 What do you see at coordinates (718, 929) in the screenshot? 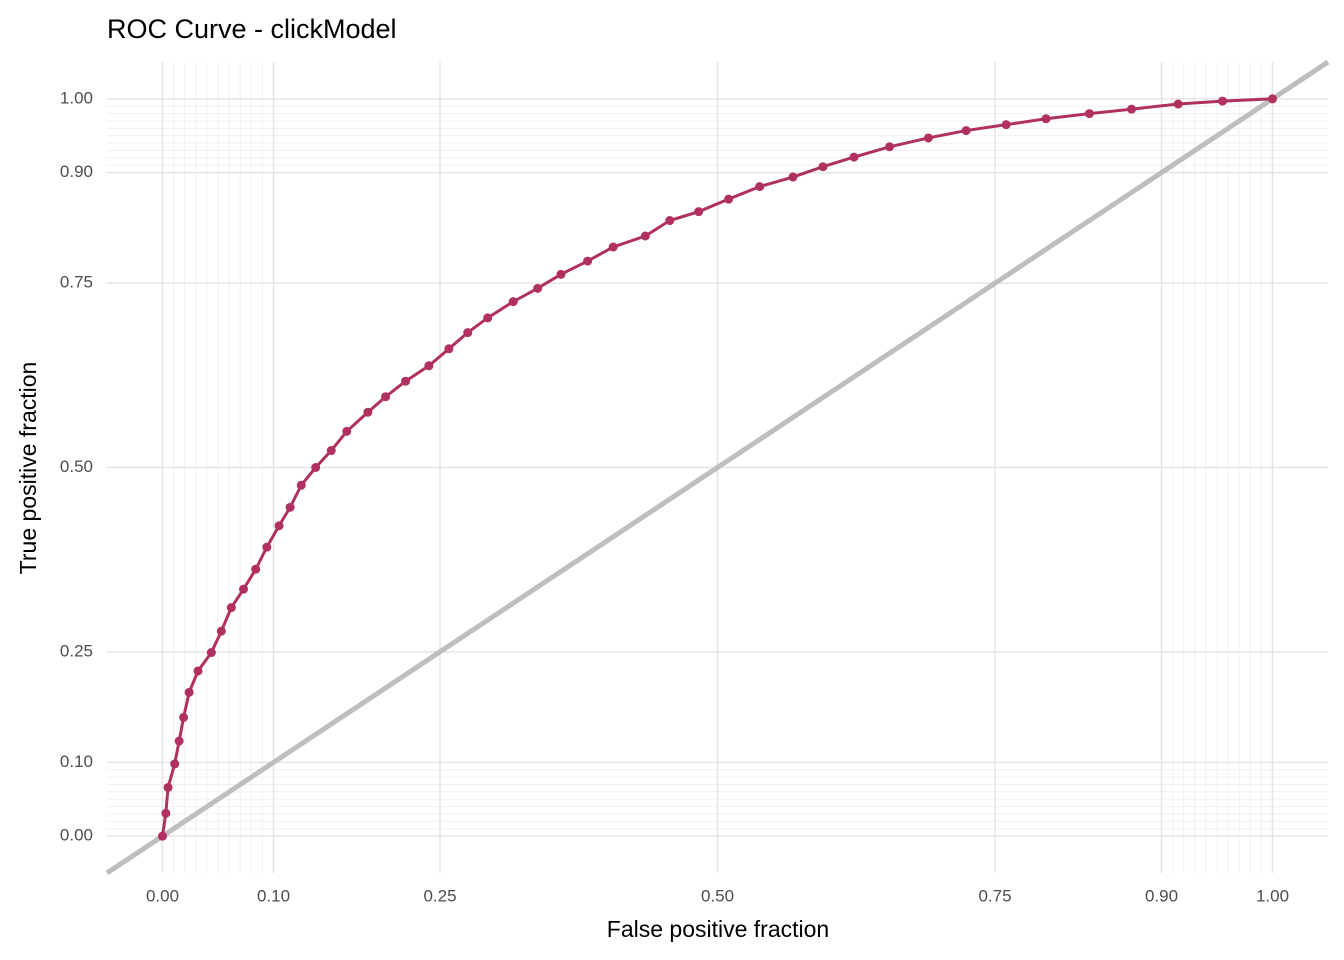
I see `x-axis-title: False positive fraction` at bounding box center [718, 929].